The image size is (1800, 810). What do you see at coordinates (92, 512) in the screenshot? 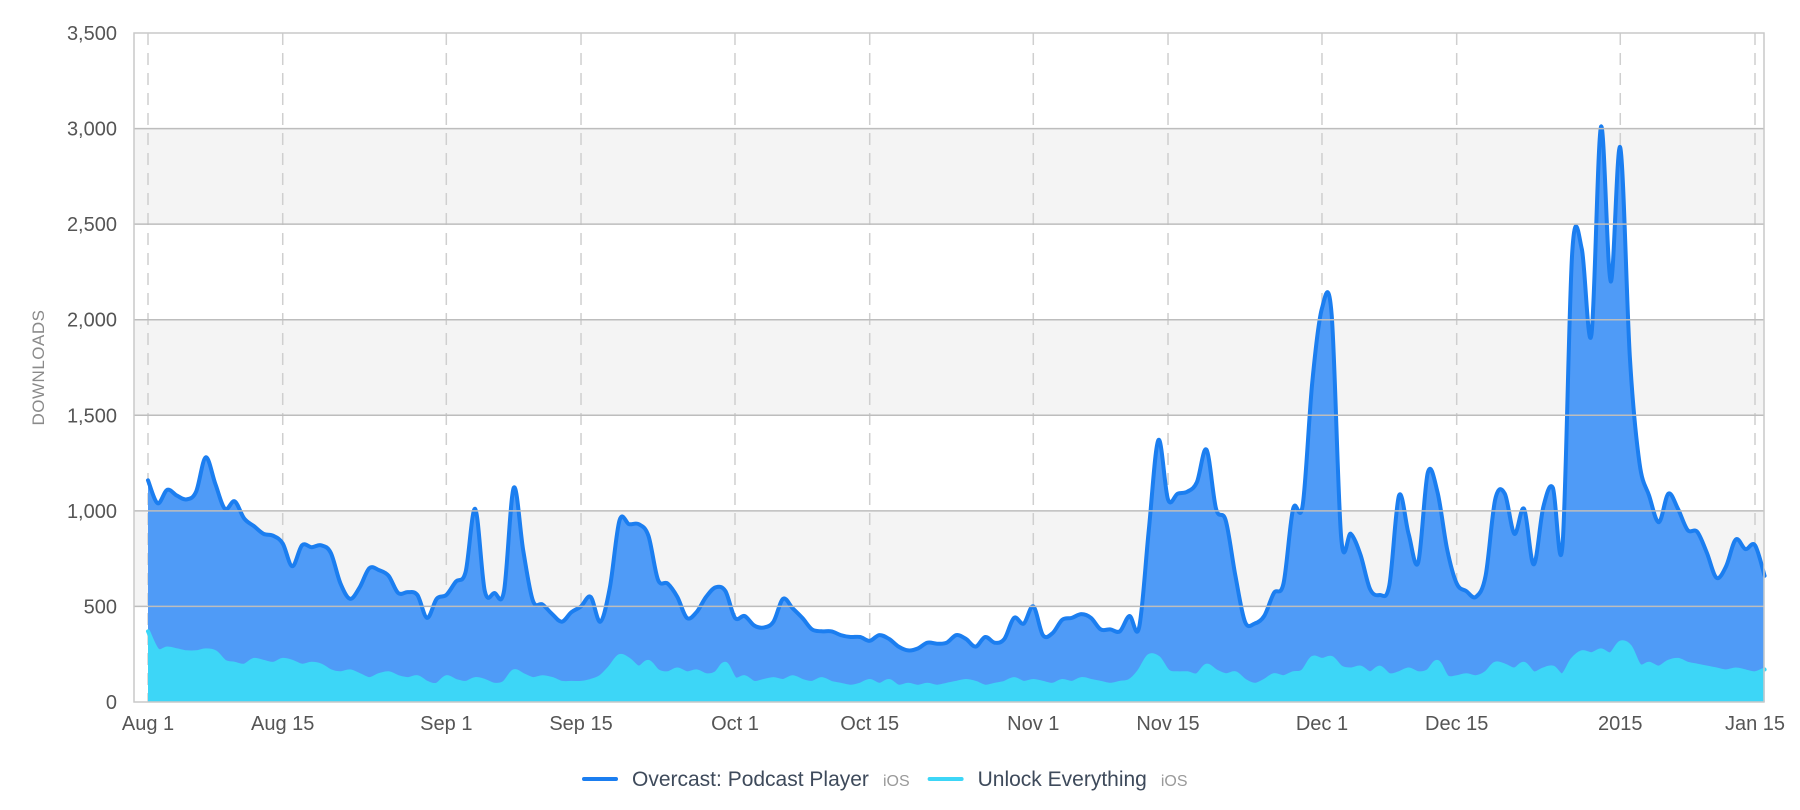
I see `y-tick-label: 1,000` at bounding box center [92, 512].